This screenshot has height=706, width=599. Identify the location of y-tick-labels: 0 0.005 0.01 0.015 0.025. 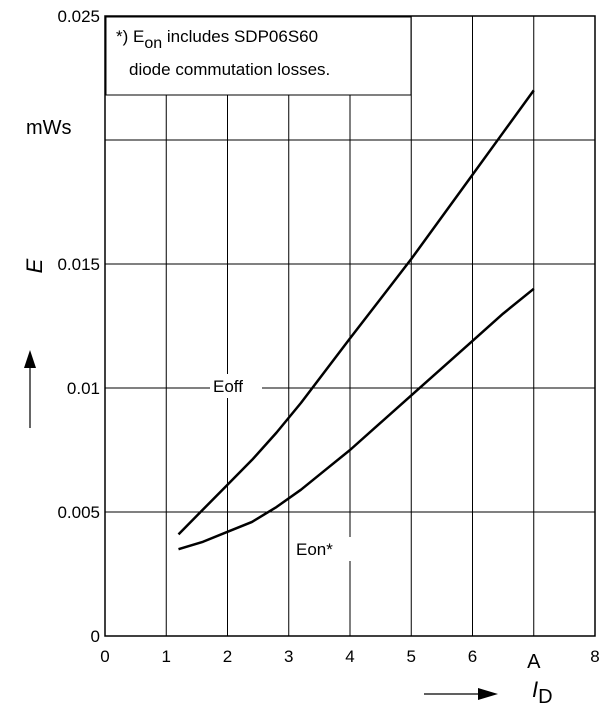
(78, 326).